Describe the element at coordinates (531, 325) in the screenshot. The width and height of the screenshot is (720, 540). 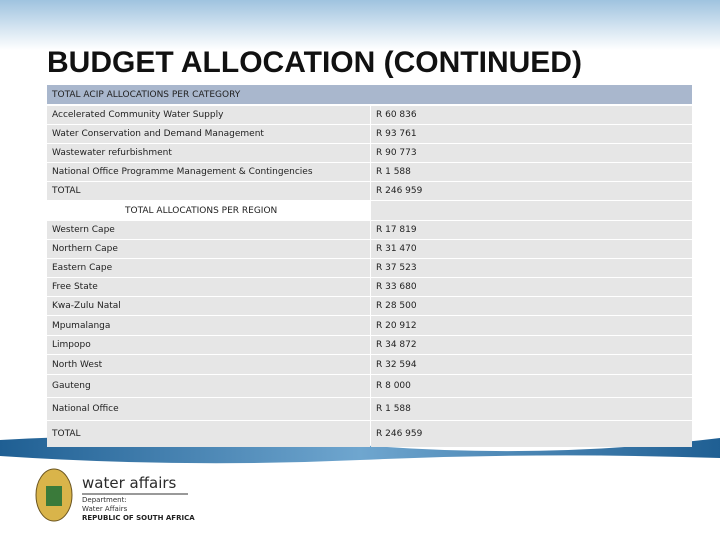
I see `row-value: R 20 912` at that location.